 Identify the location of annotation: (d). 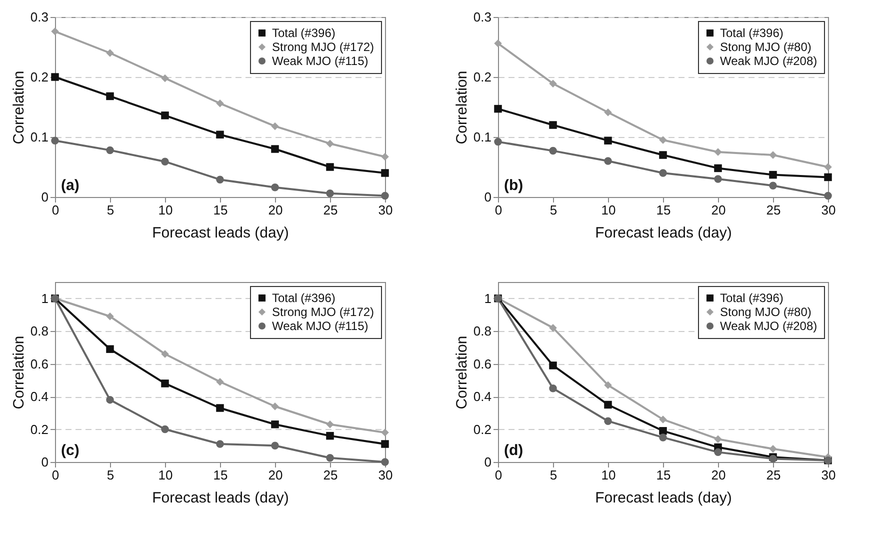
(514, 450).